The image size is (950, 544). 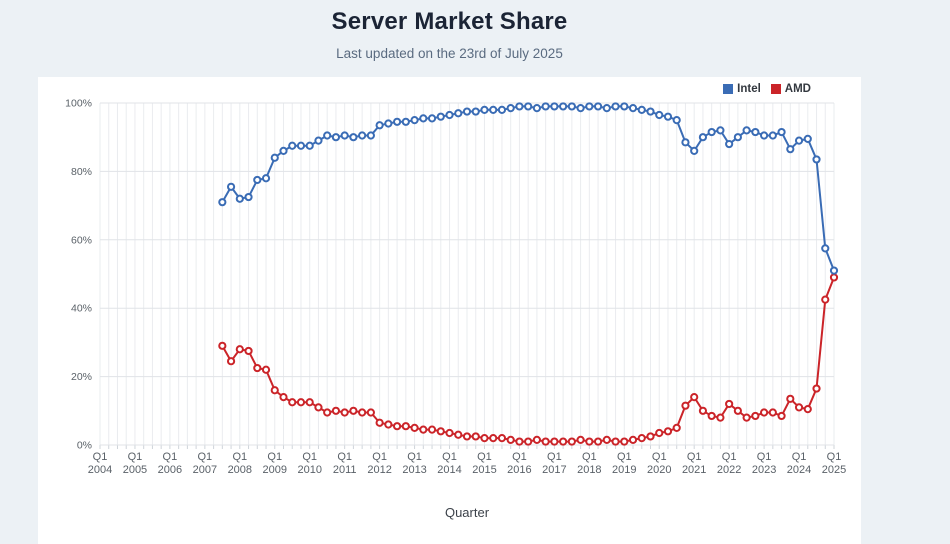 What do you see at coordinates (767, 89) in the screenshot?
I see `legend: Intel AMD` at bounding box center [767, 89].